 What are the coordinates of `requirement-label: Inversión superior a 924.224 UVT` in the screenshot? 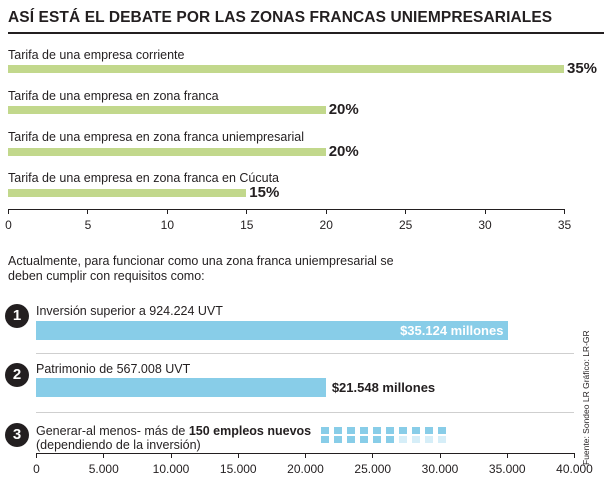 It's located at (129, 311).